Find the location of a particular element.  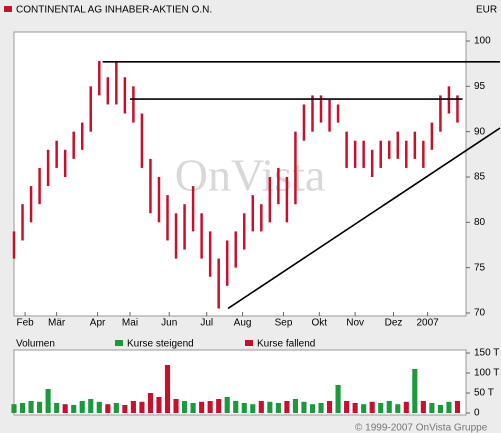

copyright: © 1999-2007 OnVista Gruppe is located at coordinates (421, 428).